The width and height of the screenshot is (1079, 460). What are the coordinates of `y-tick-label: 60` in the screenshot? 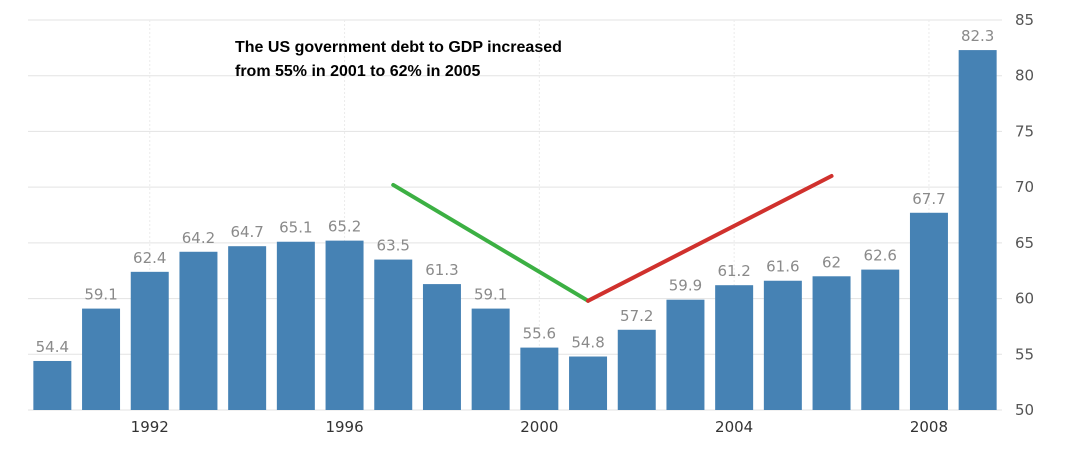 It's located at (1024, 299).